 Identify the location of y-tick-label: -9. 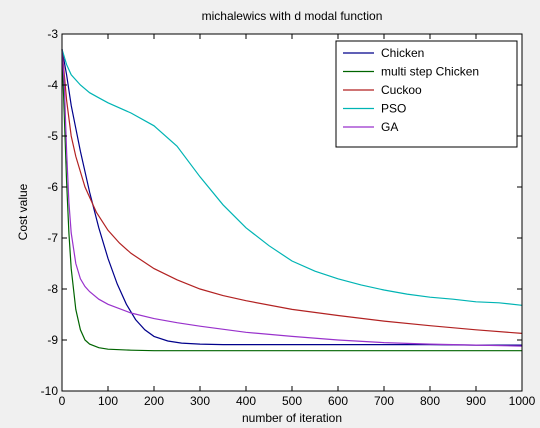
(52, 340).